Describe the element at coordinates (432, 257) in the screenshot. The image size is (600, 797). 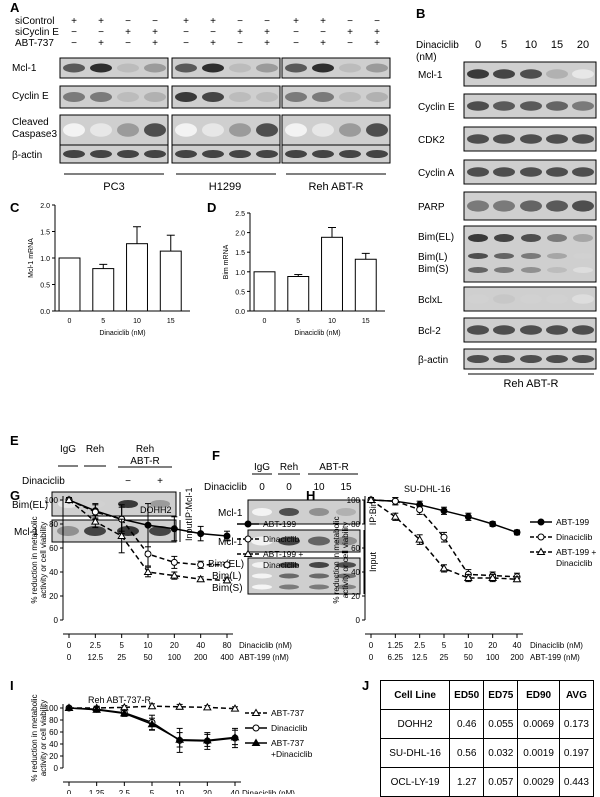
I see `panel-b-blot-label: Bim(L)` at that location.